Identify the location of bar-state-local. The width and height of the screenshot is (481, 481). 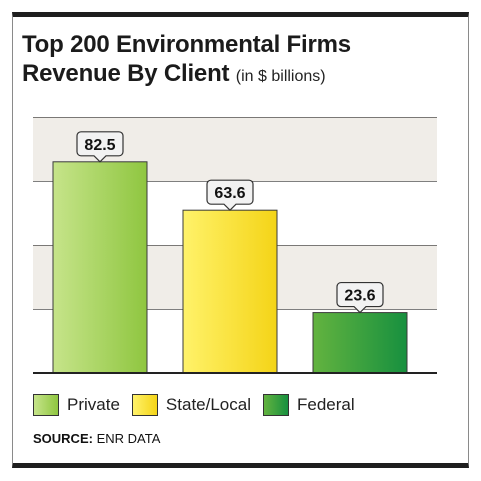
(230, 291).